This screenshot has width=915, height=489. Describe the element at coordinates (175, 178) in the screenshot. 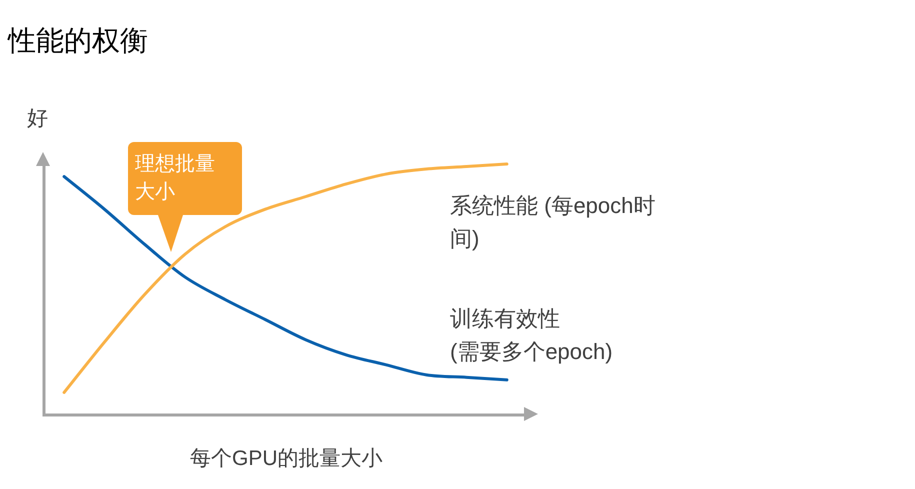

I see `annotation: 理想批量大小` at that location.